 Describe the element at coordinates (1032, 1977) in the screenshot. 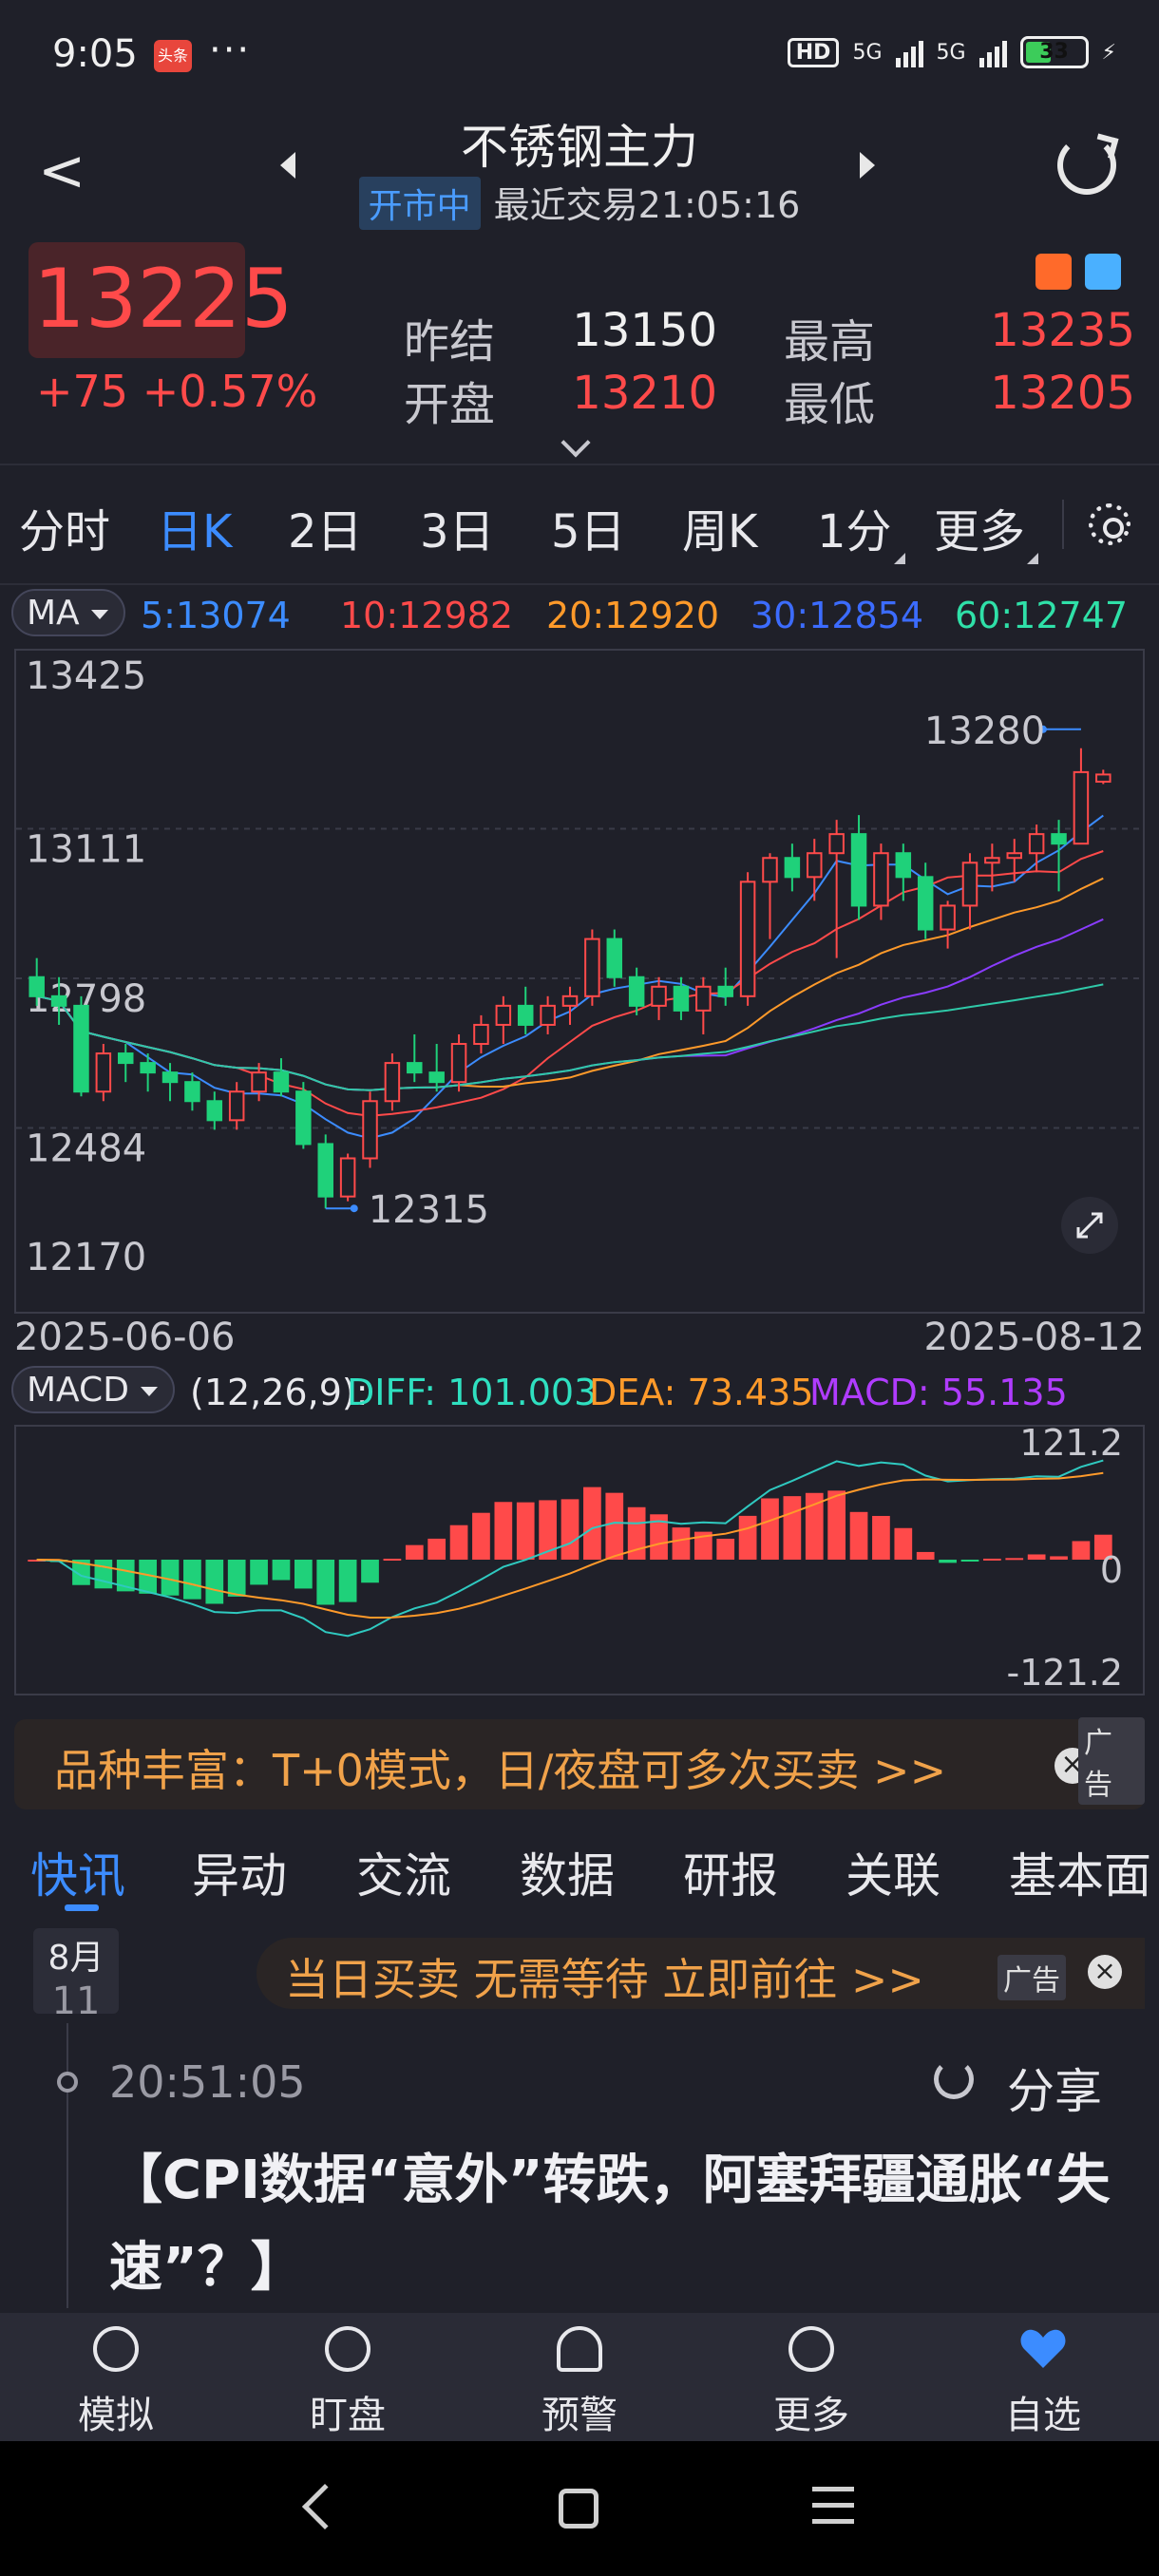

I see `inline-ad-tag: 广告` at that location.